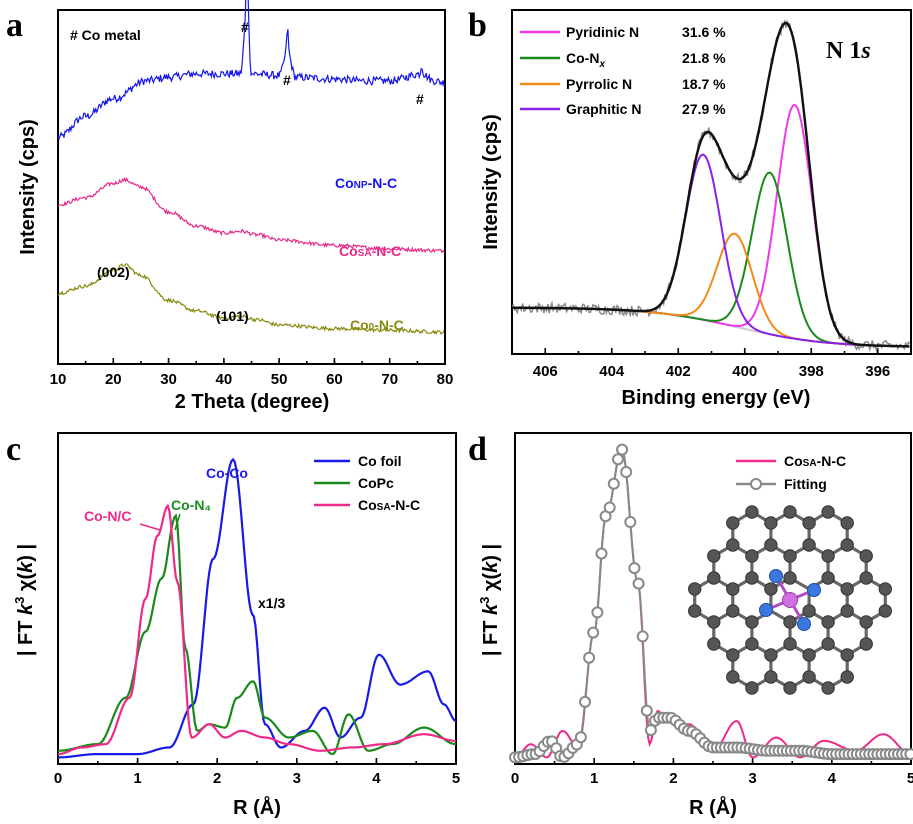 This screenshot has width=913, height=824. I want to click on panel-b-title: N 1s, so click(848, 51).